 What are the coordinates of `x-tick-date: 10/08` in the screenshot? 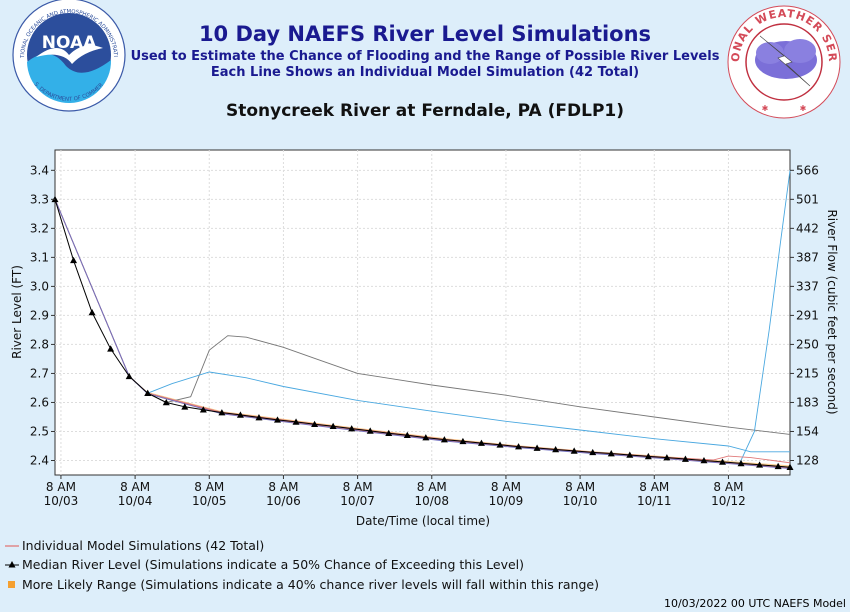 It's located at (431, 501).